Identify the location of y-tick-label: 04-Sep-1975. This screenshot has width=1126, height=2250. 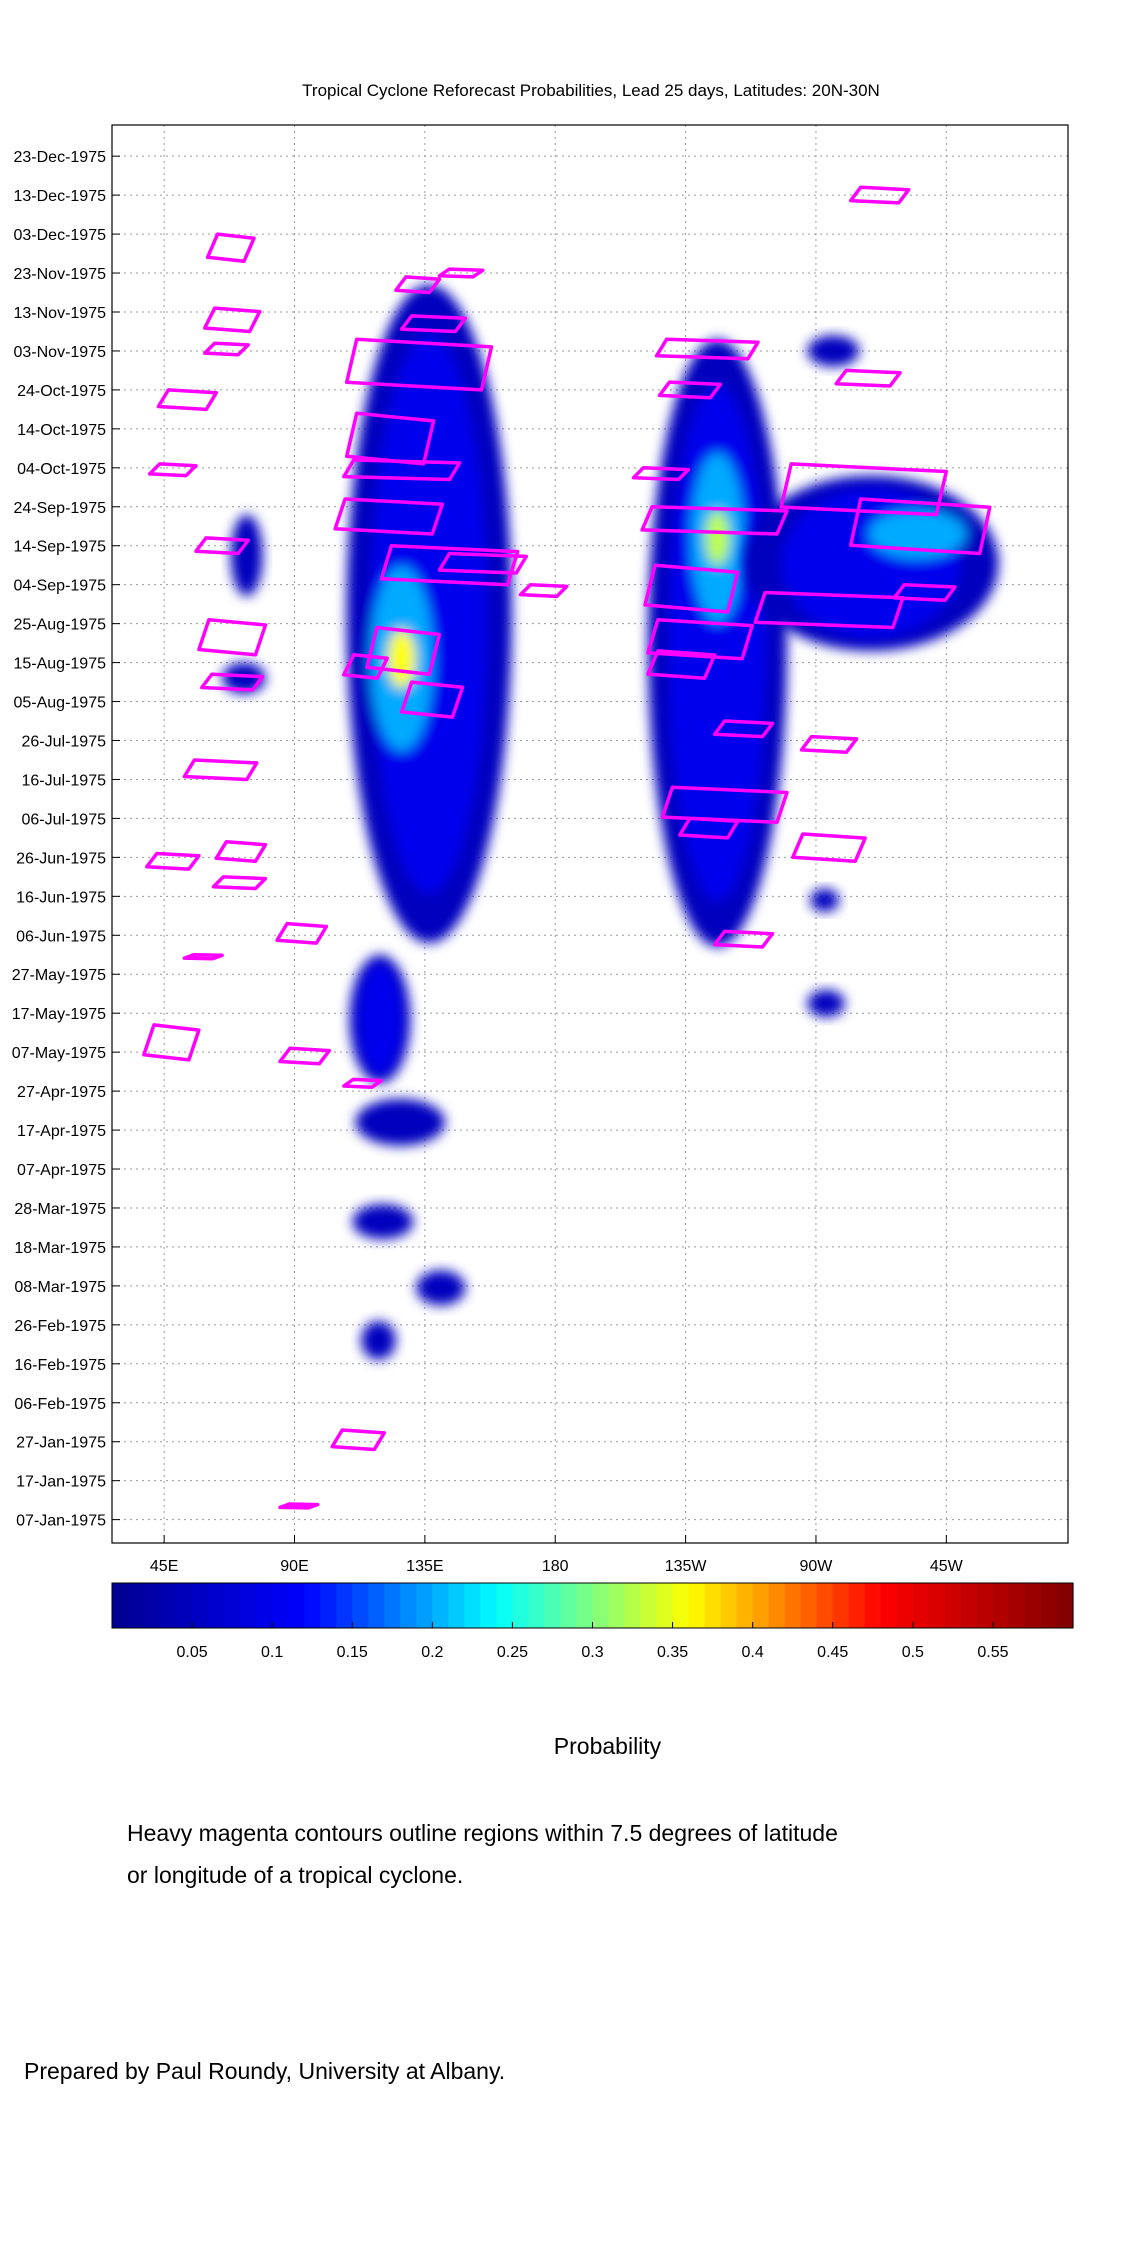
(59, 586).